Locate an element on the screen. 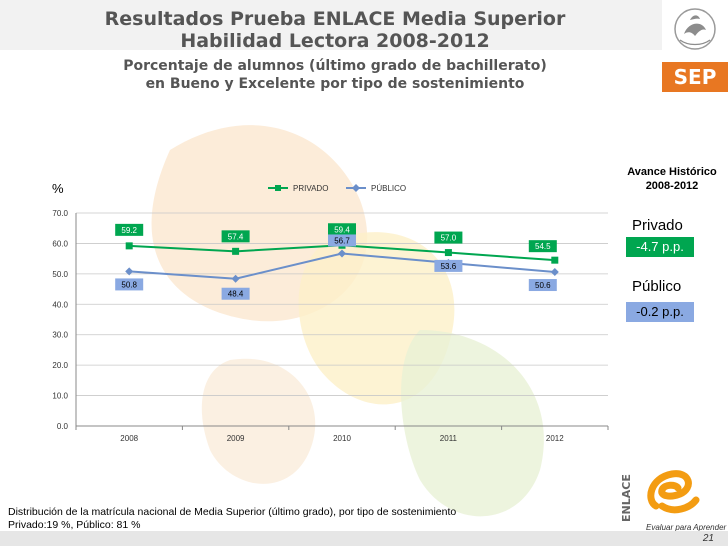  coat-of-arms-icon is located at coordinates (695, 31).